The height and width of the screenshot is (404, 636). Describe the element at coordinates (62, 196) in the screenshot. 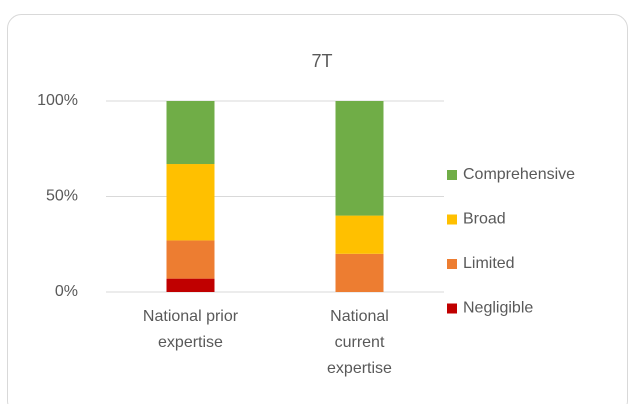

I see `y-tick-label: 50%` at that location.